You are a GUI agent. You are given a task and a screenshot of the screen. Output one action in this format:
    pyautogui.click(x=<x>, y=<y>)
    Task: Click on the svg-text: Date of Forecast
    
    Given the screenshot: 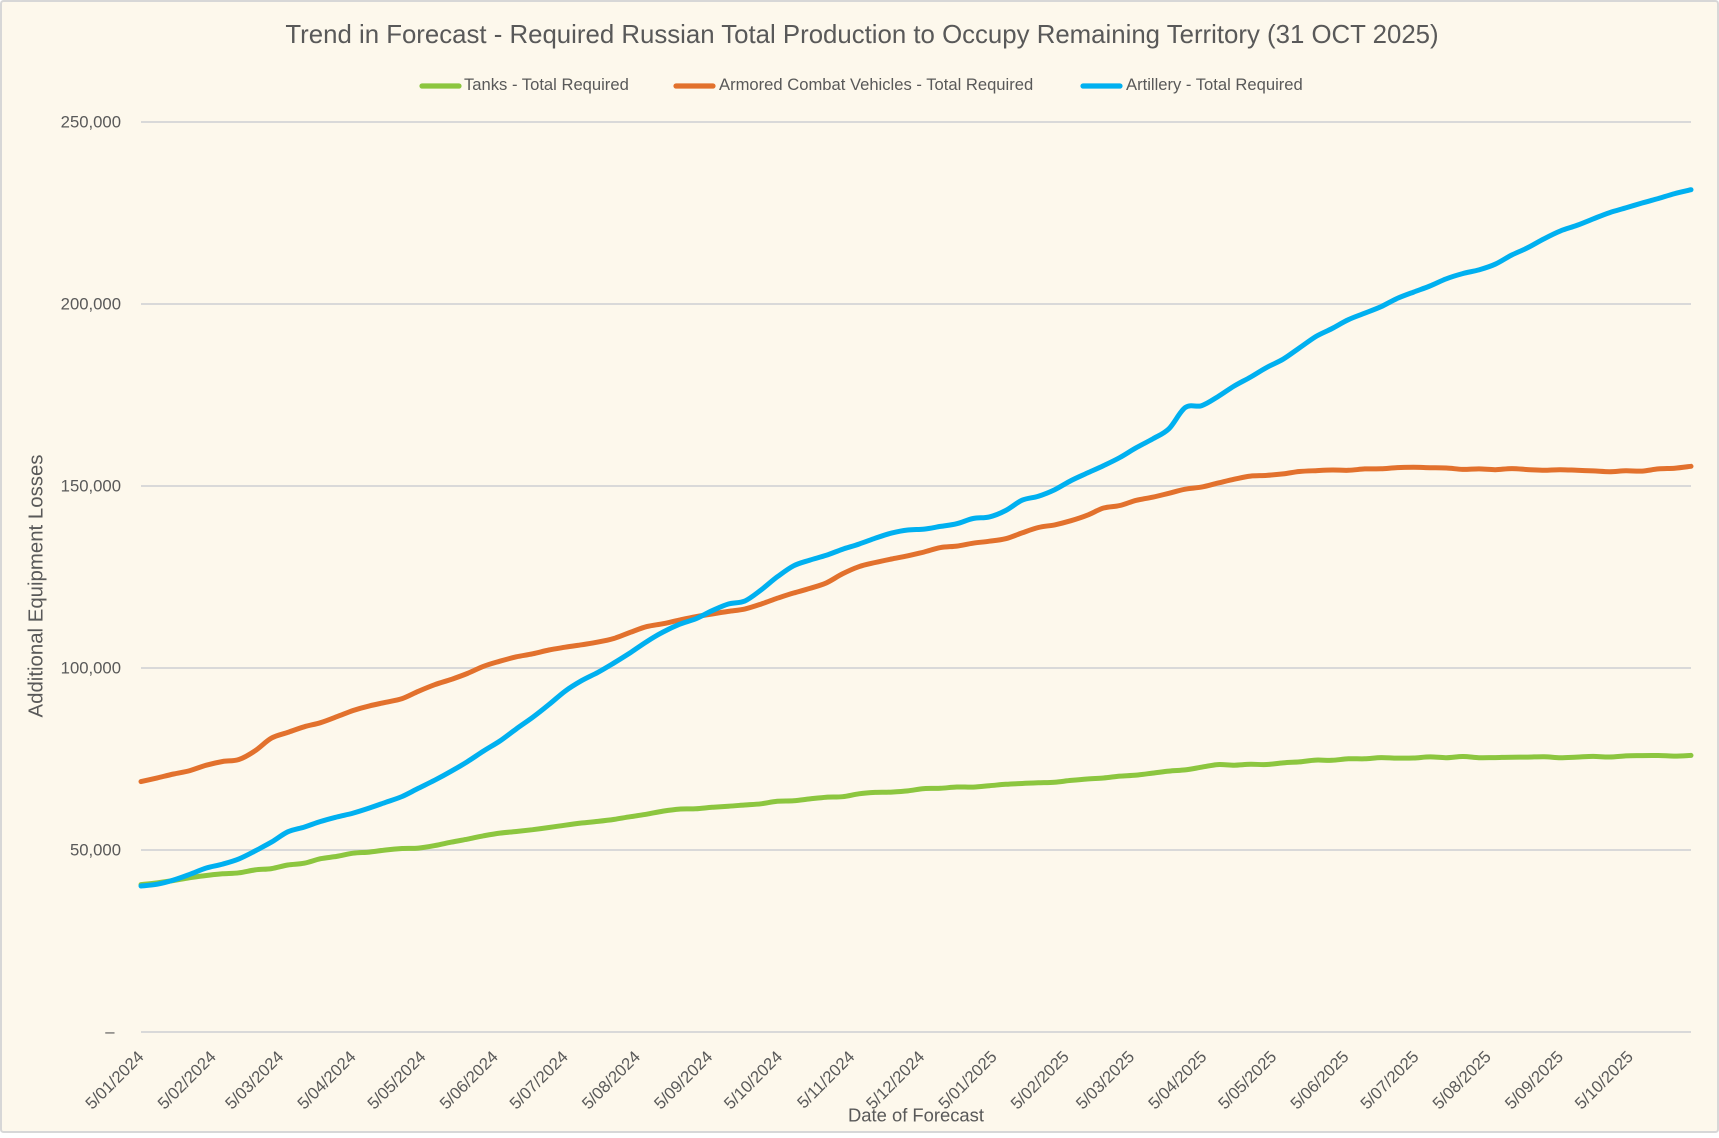 What is the action you would take?
    pyautogui.click(x=916, y=1114)
    